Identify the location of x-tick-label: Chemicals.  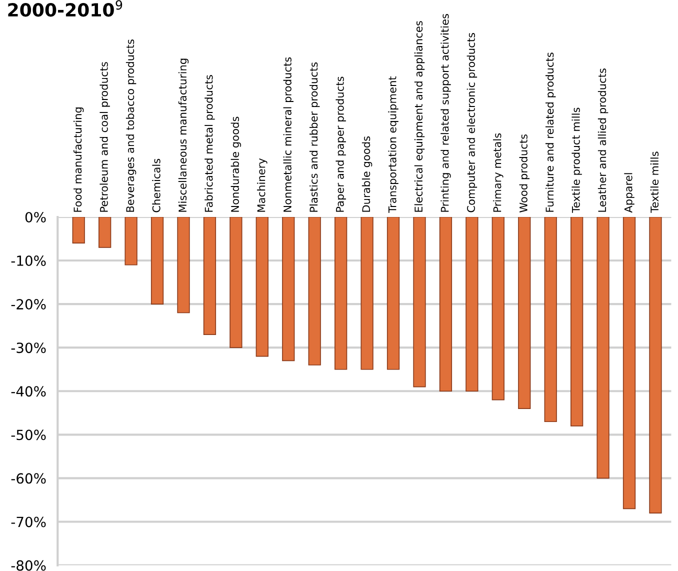
(156, 185).